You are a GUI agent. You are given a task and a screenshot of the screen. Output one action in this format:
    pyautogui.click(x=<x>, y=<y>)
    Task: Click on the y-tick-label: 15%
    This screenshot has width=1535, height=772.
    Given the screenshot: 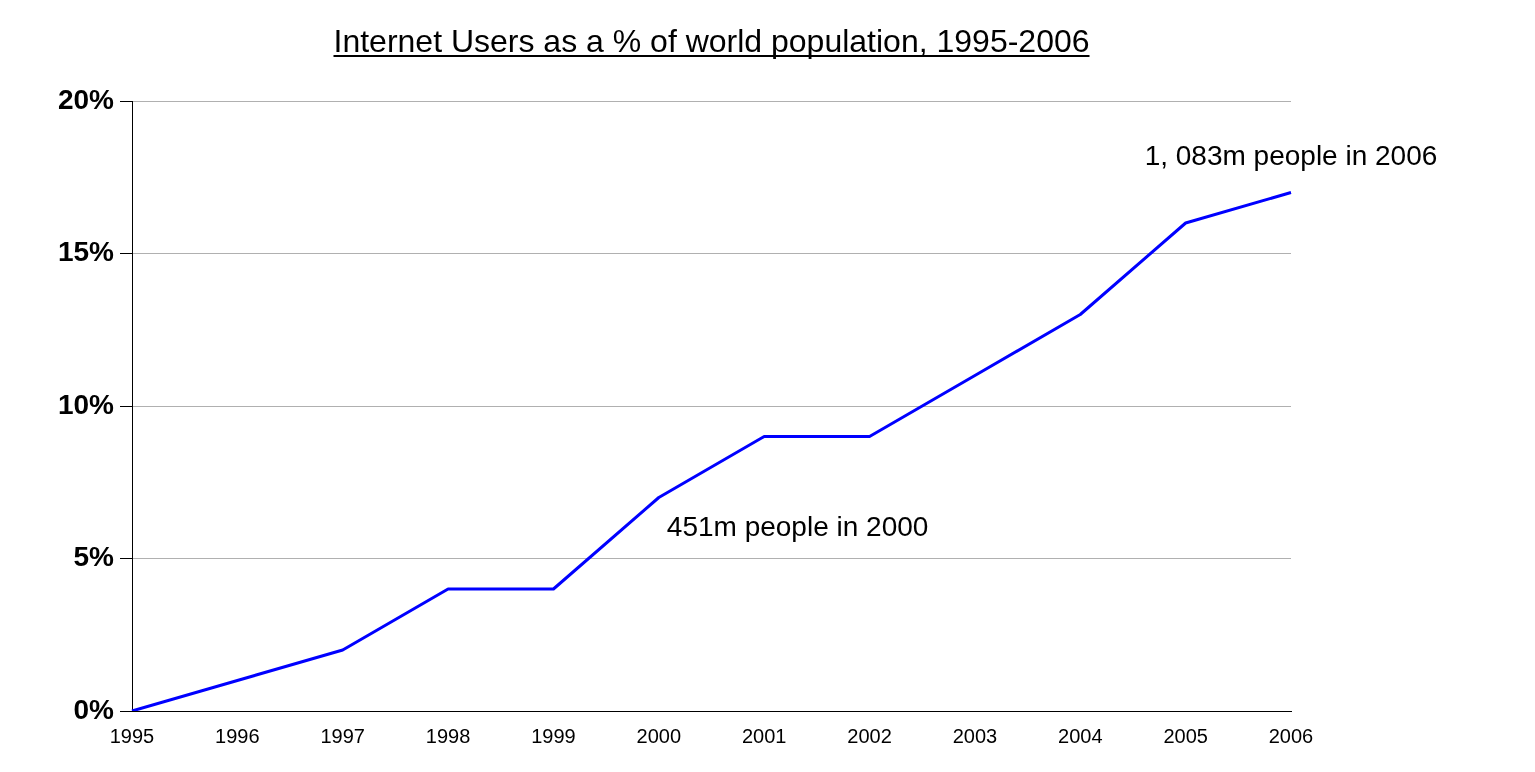 What is the action you would take?
    pyautogui.click(x=86, y=252)
    